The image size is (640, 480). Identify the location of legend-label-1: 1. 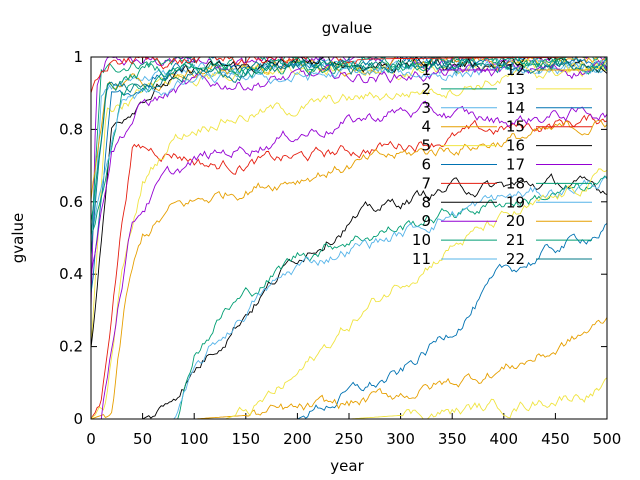
(426, 70).